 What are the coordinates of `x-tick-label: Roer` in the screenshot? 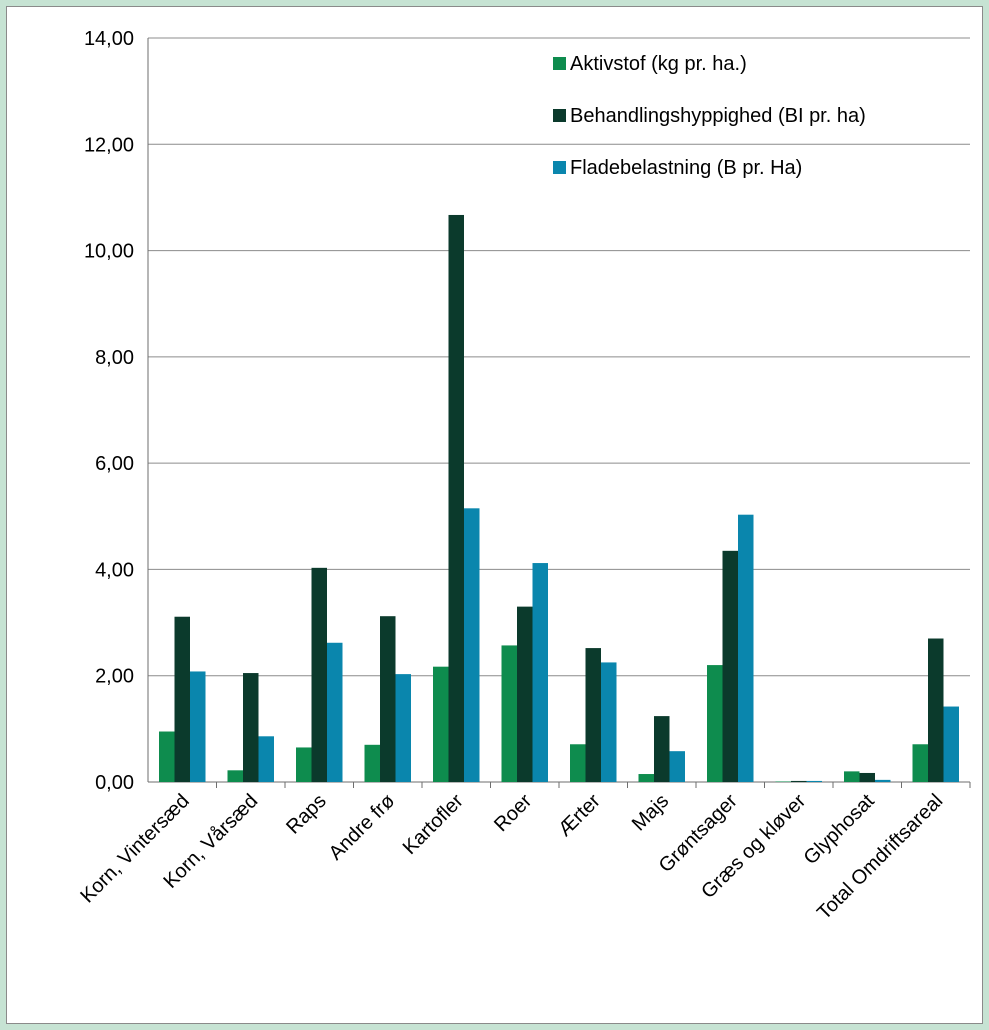 It's located at (513, 813).